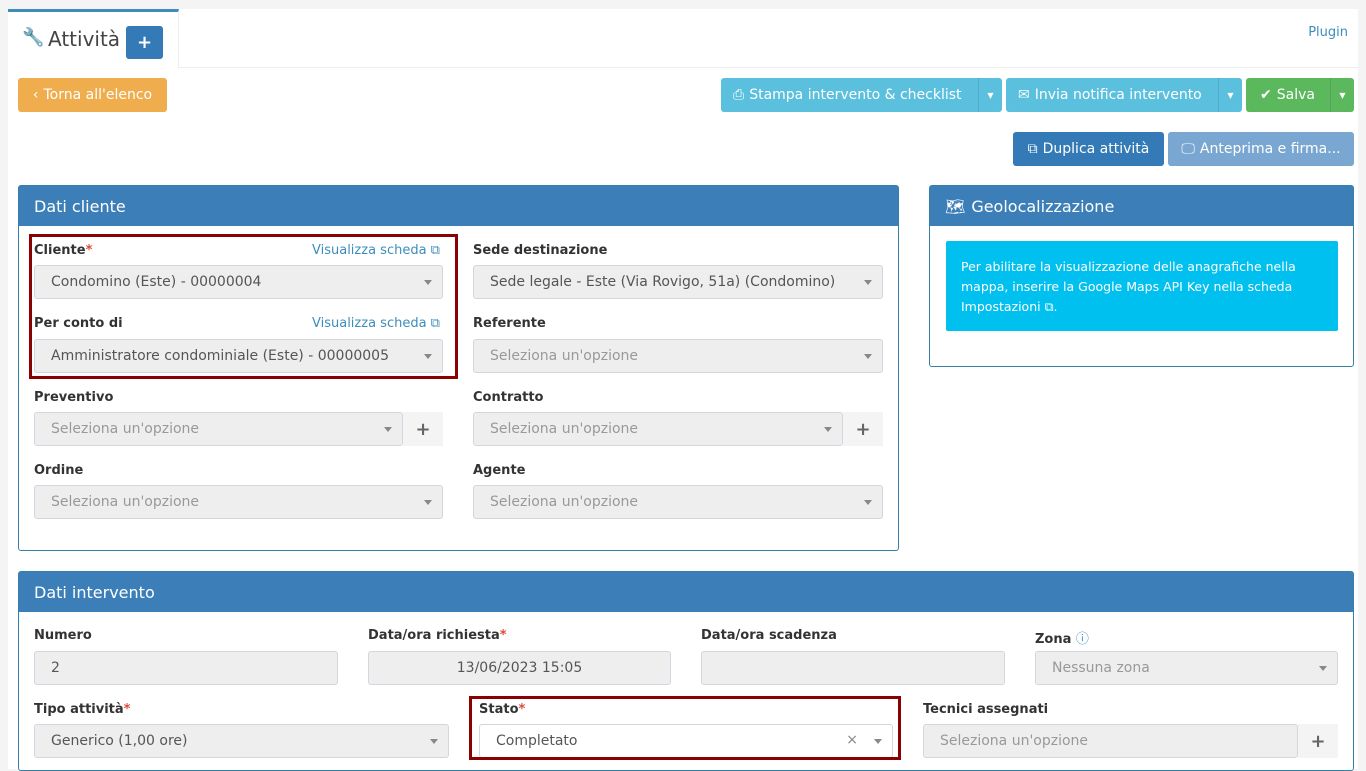  Describe the element at coordinates (376, 250) in the screenshot. I see `cliente-view-link: Visualizza scheda ⧉` at that location.